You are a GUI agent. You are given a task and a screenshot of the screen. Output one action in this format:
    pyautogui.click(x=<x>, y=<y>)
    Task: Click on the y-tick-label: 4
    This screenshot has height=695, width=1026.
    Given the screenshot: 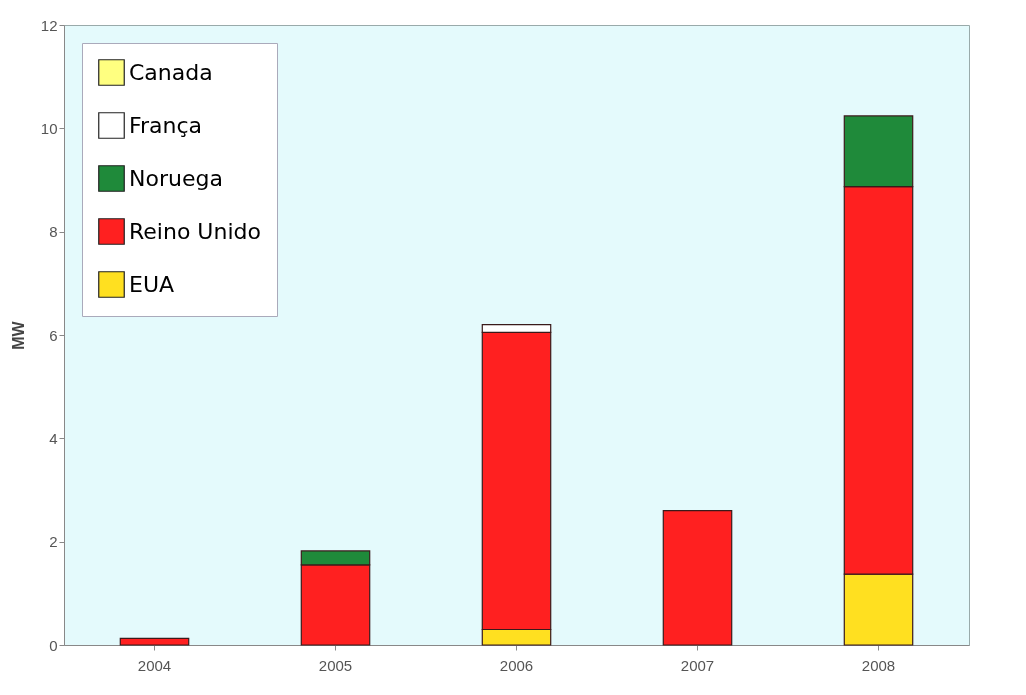 What is the action you would take?
    pyautogui.click(x=53, y=438)
    